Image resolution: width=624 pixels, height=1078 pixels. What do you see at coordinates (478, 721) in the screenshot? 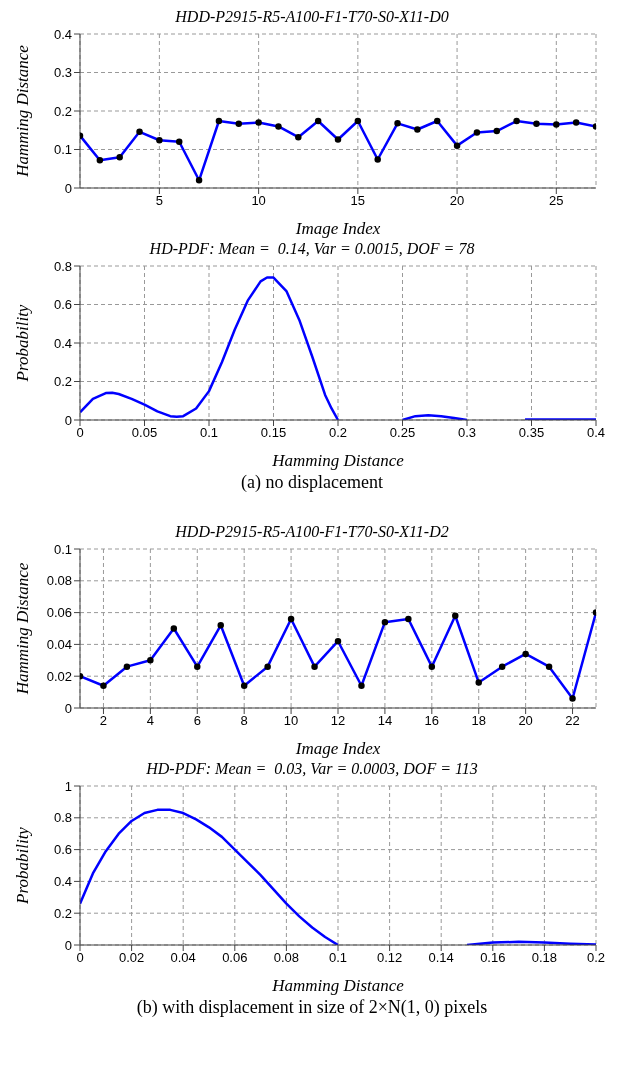
I see `x-tick-label: 18` at bounding box center [478, 721].